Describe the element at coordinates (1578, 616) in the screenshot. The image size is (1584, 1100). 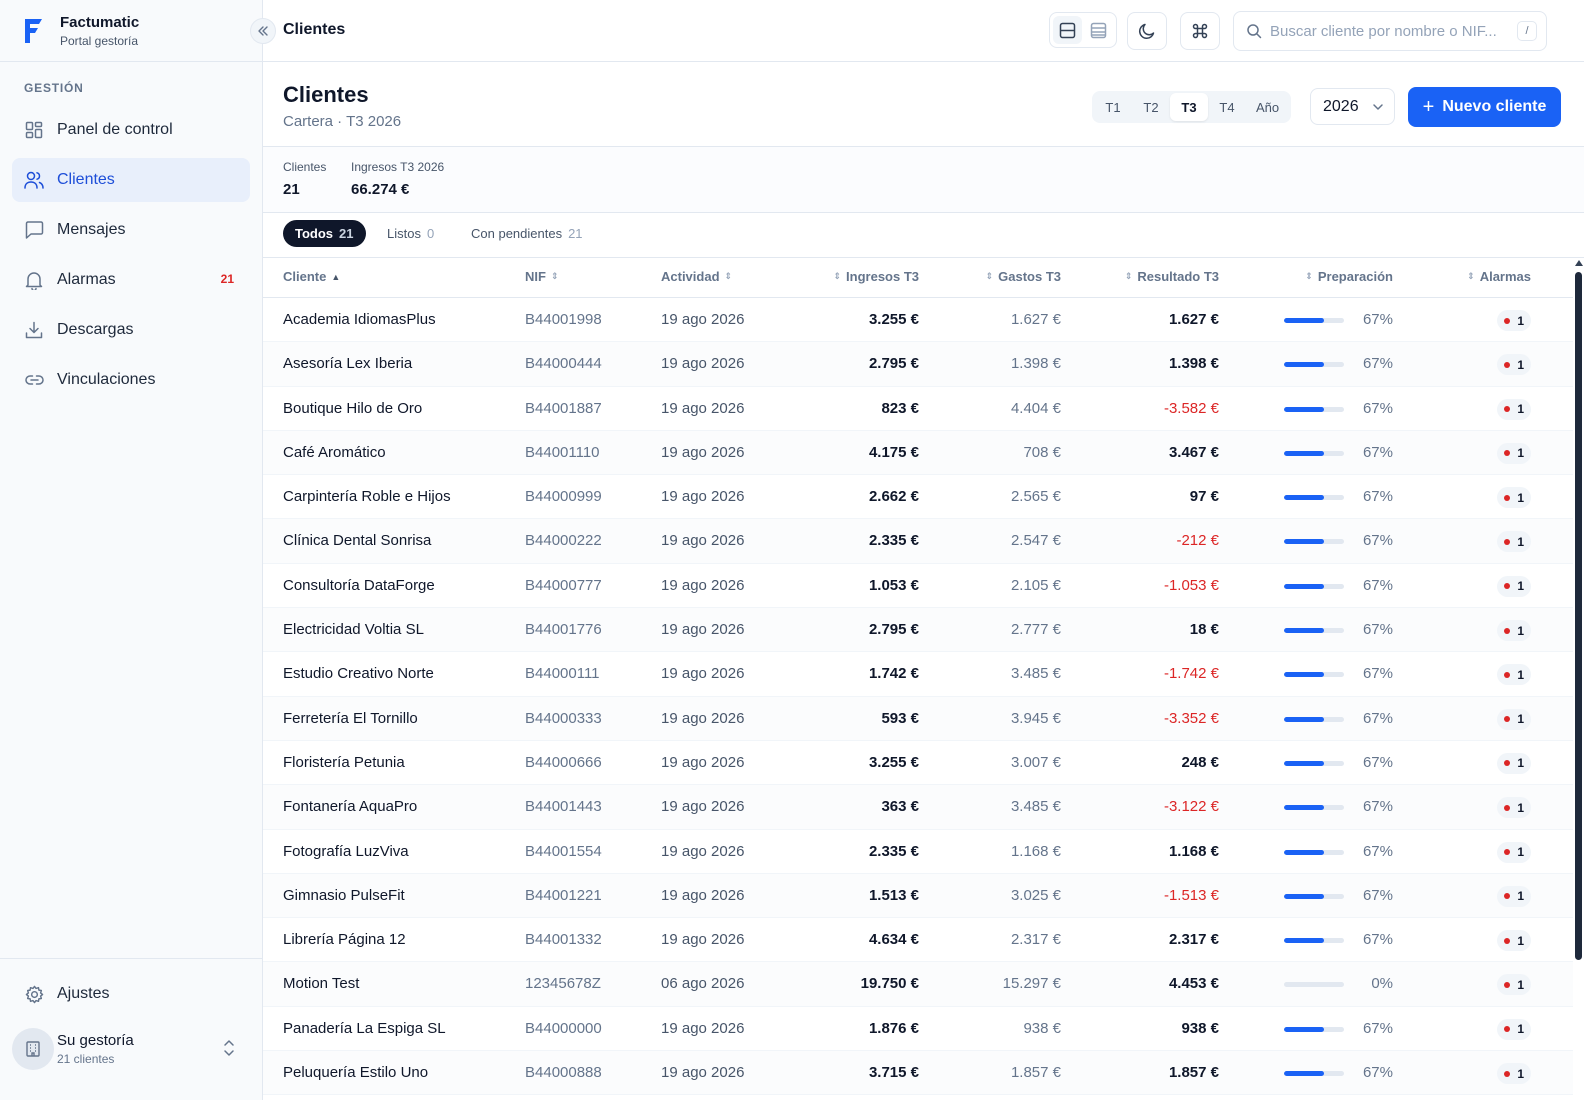
I see `scrollbar-thumb` at that location.